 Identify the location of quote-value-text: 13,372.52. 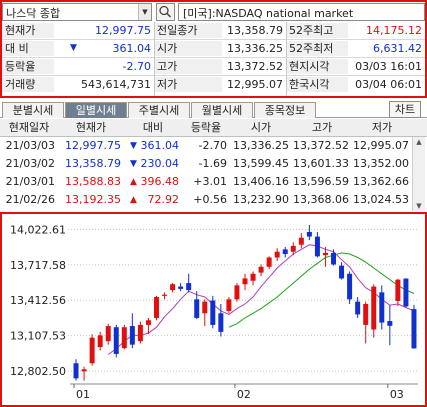
(255, 66).